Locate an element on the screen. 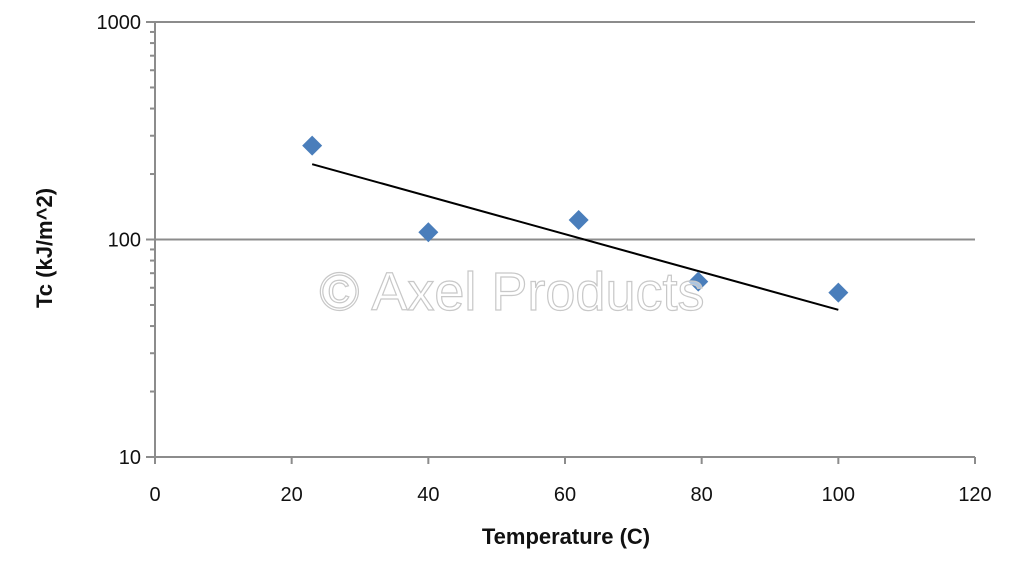 This screenshot has width=1024, height=580. y-axis-title: Tc (kJ/m^2) is located at coordinates (44, 248).